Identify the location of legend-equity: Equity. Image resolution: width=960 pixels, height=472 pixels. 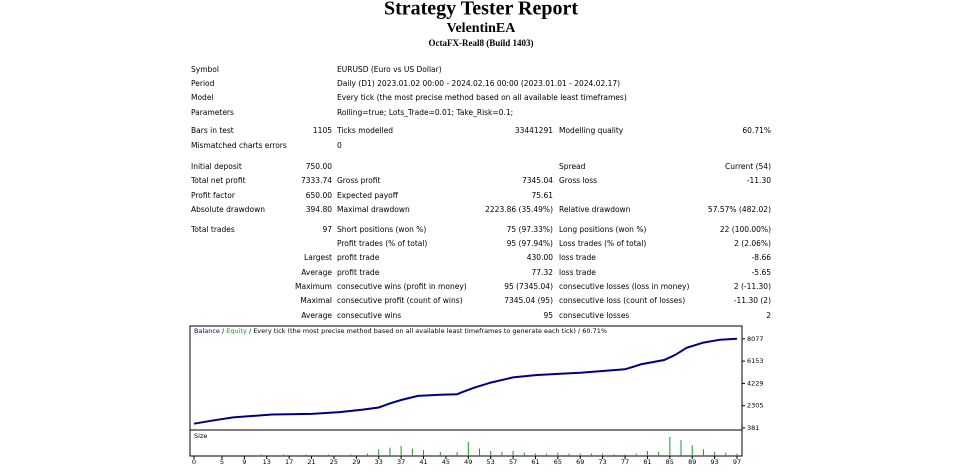
(236, 331).